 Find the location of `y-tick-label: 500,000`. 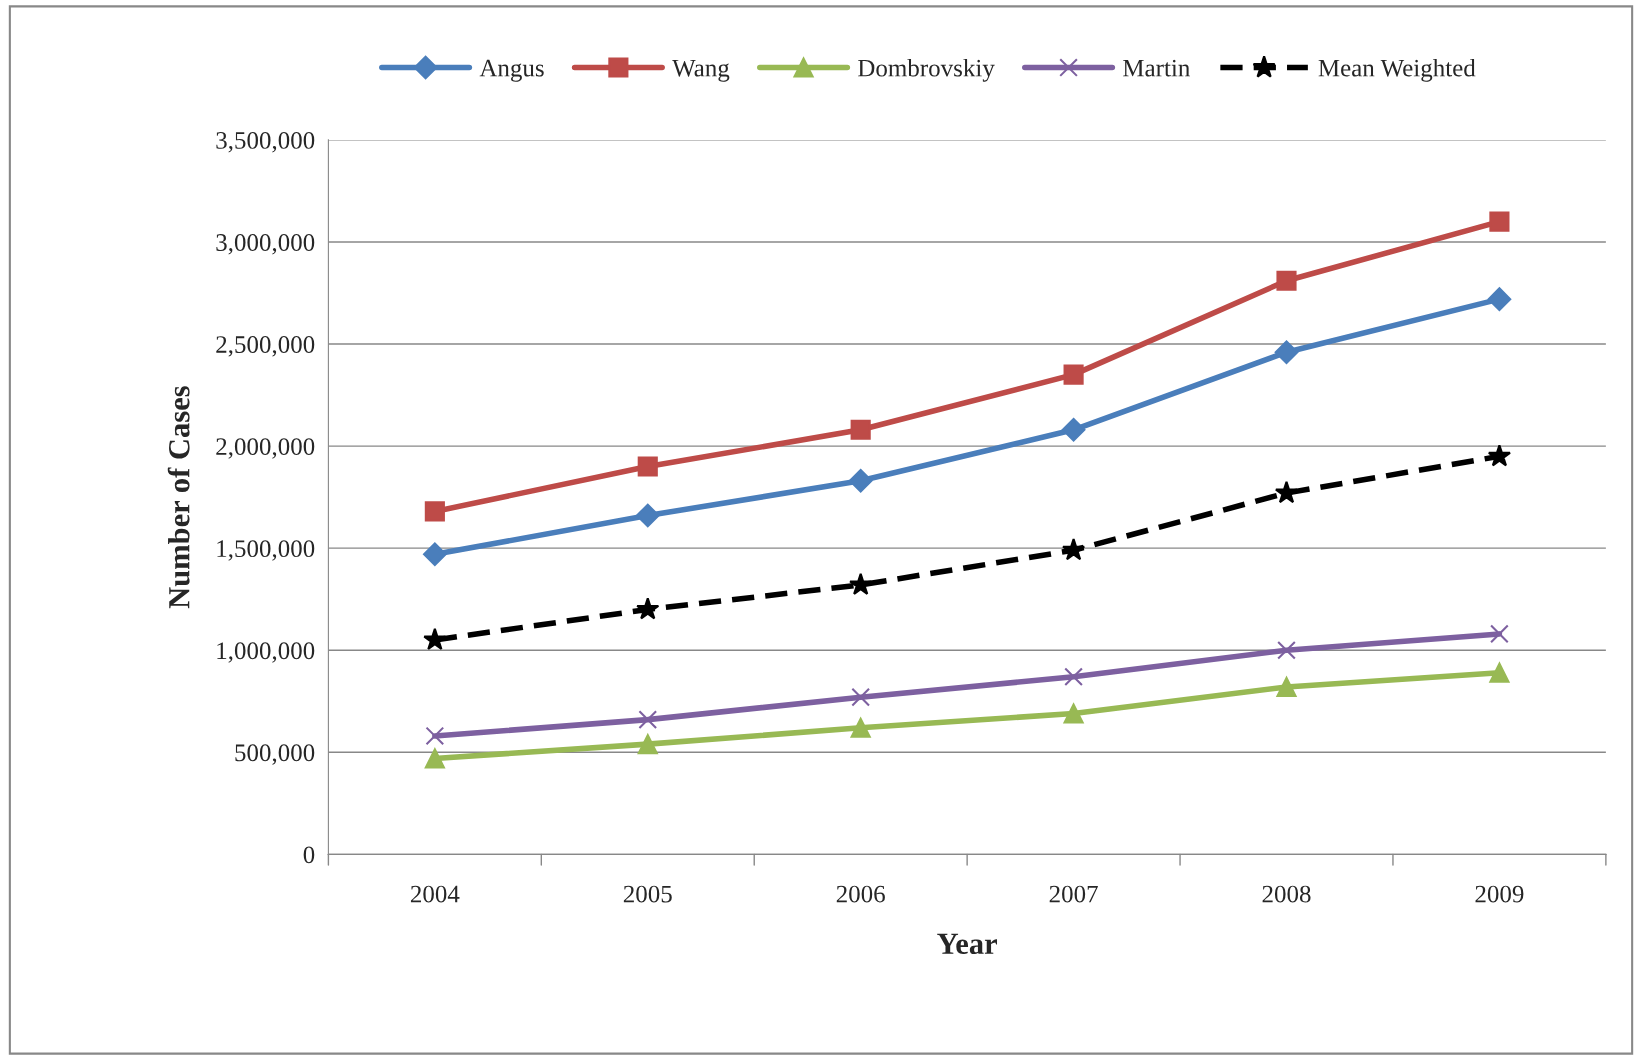

y-tick-label: 500,000 is located at coordinates (275, 754).